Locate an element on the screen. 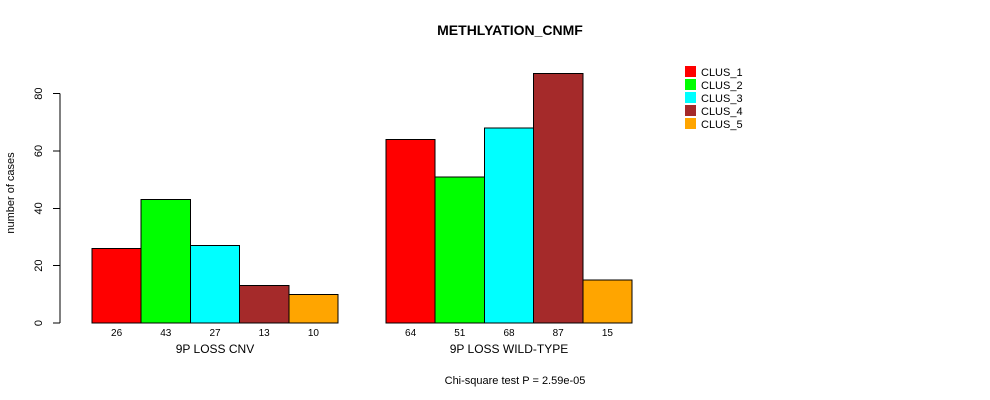 The height and width of the screenshot is (400, 990). value-label-clus-3-group-2: 68 is located at coordinates (509, 333).